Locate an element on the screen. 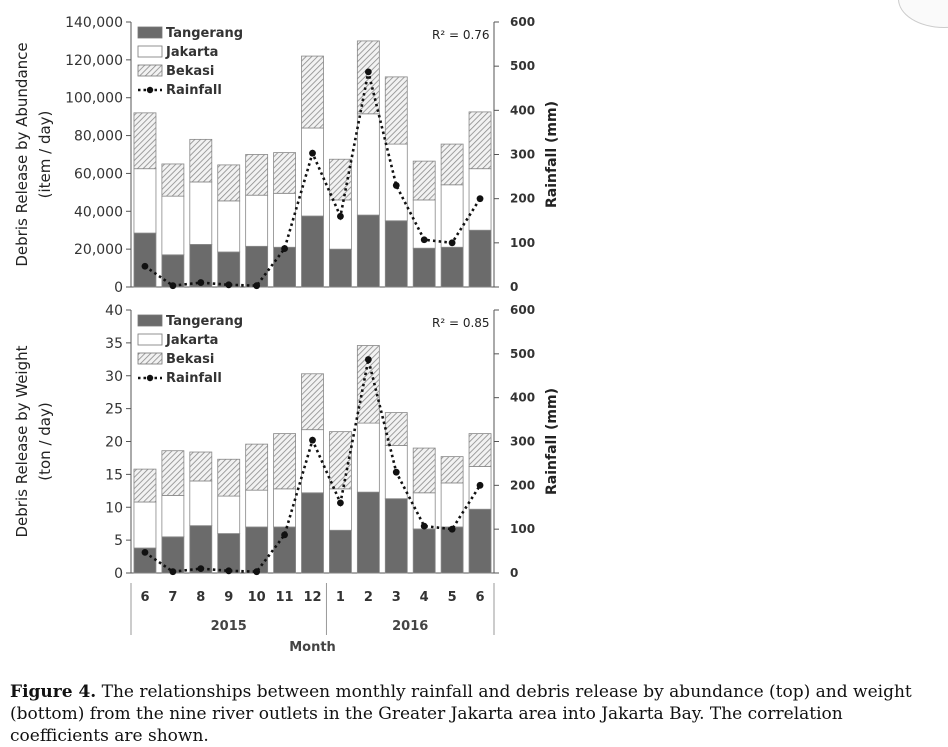 This screenshot has width=948, height=747. y-tick-label: 40,000 is located at coordinates (98, 212).